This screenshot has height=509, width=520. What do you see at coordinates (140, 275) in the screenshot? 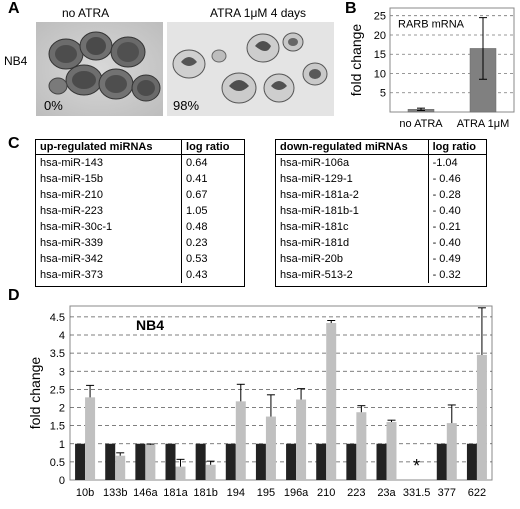
I see `table-row: hsa-miR-373 0.43` at bounding box center [140, 275].